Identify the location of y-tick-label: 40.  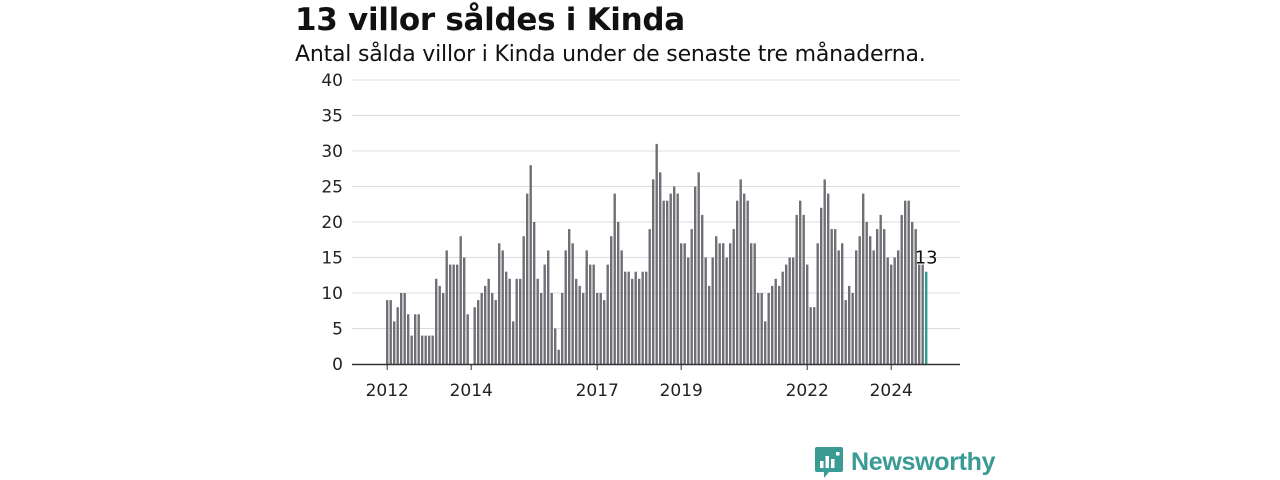
(332, 81).